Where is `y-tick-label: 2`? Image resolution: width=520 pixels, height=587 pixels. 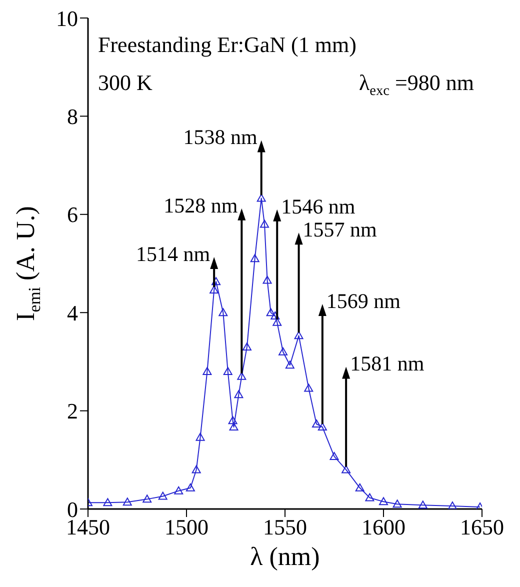
y-tick-label: 2 is located at coordinates (72, 411).